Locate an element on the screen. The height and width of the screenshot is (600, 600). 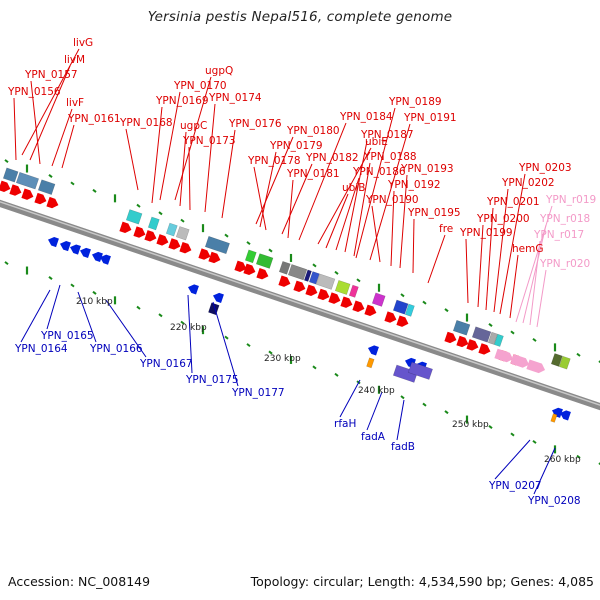
scale-label-0: 210 kbp is located at coordinates (94, 302).